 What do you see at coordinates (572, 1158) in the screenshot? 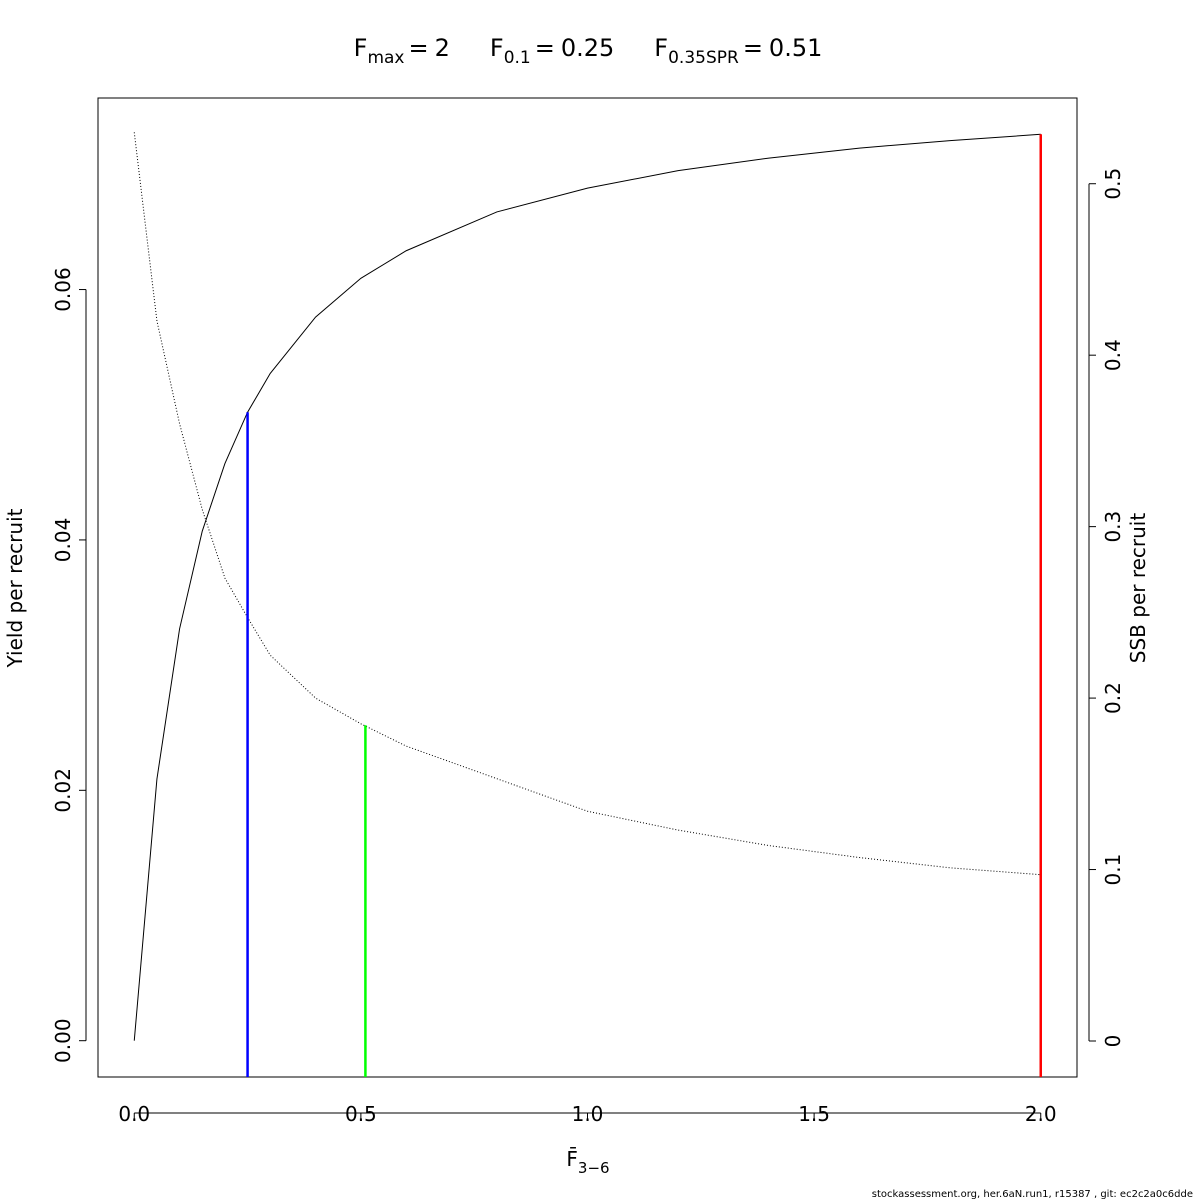
I see `x-label-symbol: F̄` at bounding box center [572, 1158].